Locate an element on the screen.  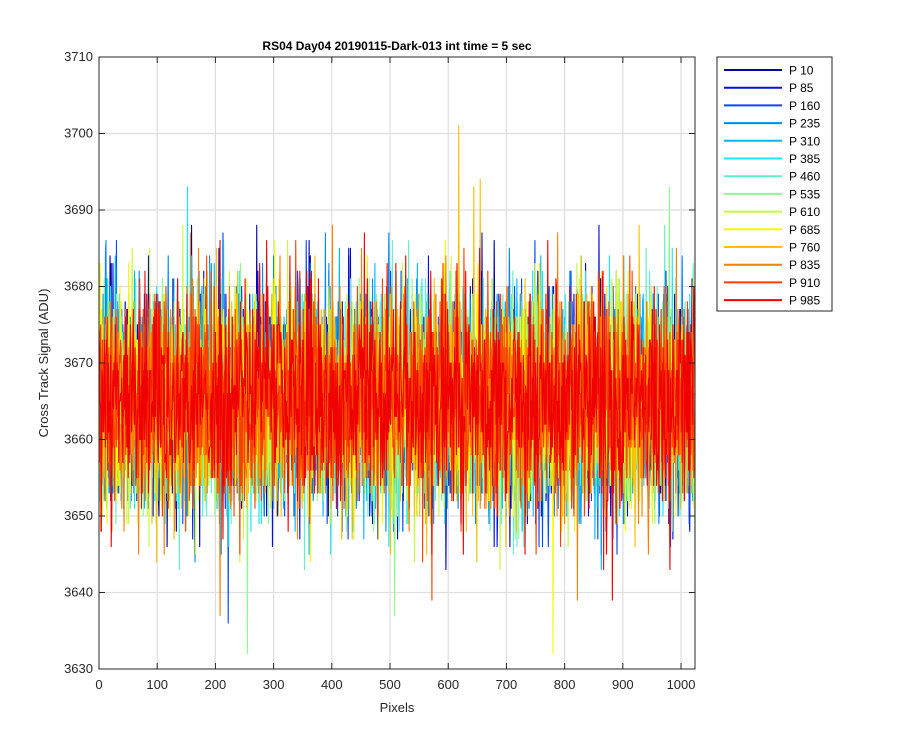
legend-entry-label: P 685 is located at coordinates (804, 230).